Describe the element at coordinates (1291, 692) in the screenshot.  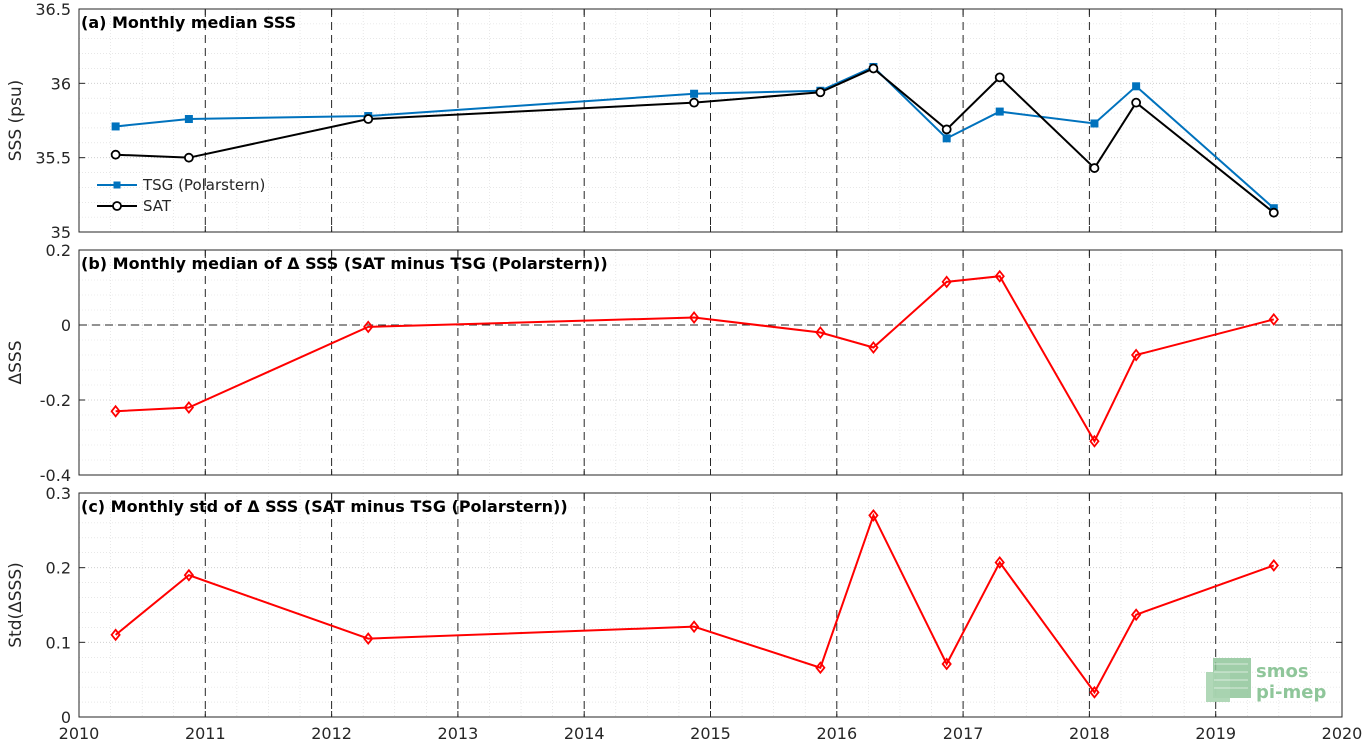
I see `logo-line-2: pi-mep` at that location.